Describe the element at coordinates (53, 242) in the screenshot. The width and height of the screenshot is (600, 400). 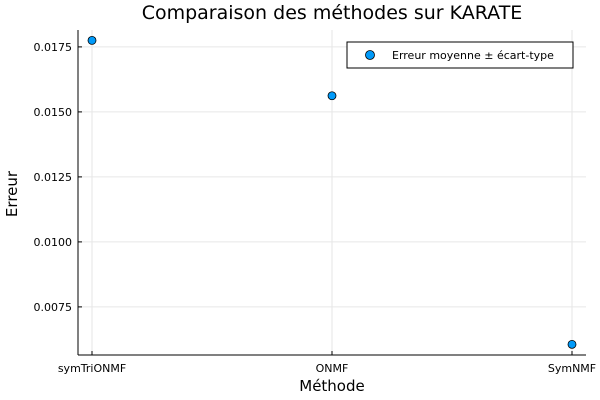
I see `y-tick-label: 0.0100` at that location.